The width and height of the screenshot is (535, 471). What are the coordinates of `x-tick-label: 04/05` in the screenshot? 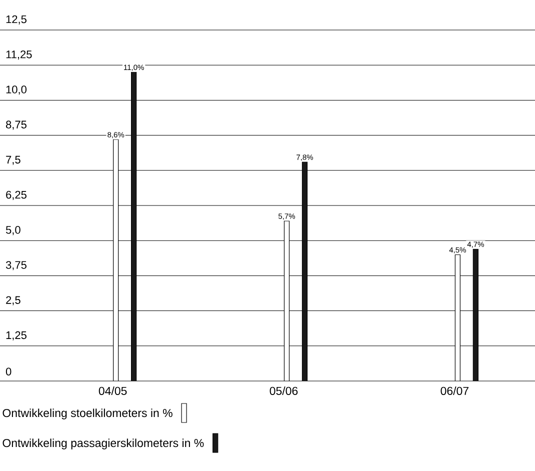 It's located at (112, 390).